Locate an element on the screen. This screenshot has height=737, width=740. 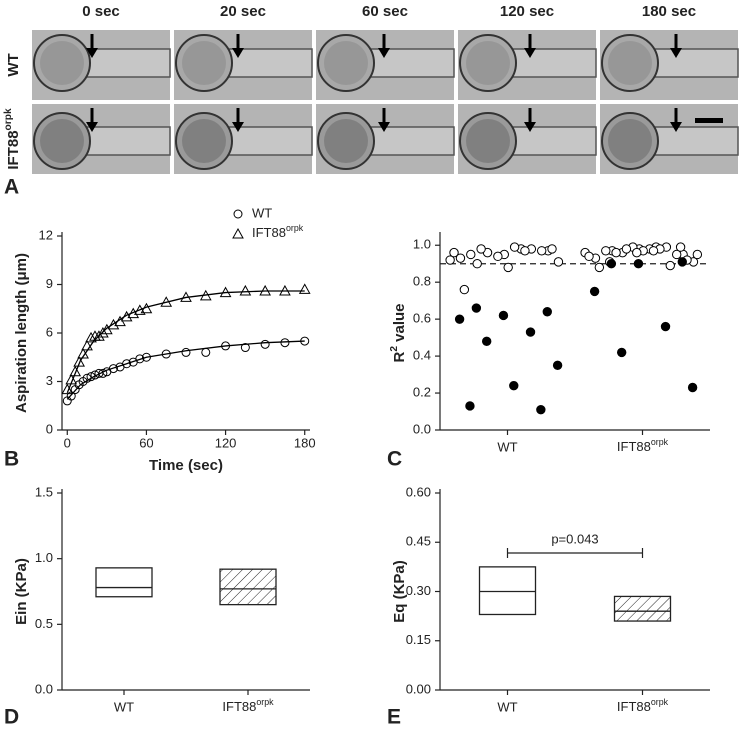
x-tick-label: 60 is located at coordinates (146, 442).